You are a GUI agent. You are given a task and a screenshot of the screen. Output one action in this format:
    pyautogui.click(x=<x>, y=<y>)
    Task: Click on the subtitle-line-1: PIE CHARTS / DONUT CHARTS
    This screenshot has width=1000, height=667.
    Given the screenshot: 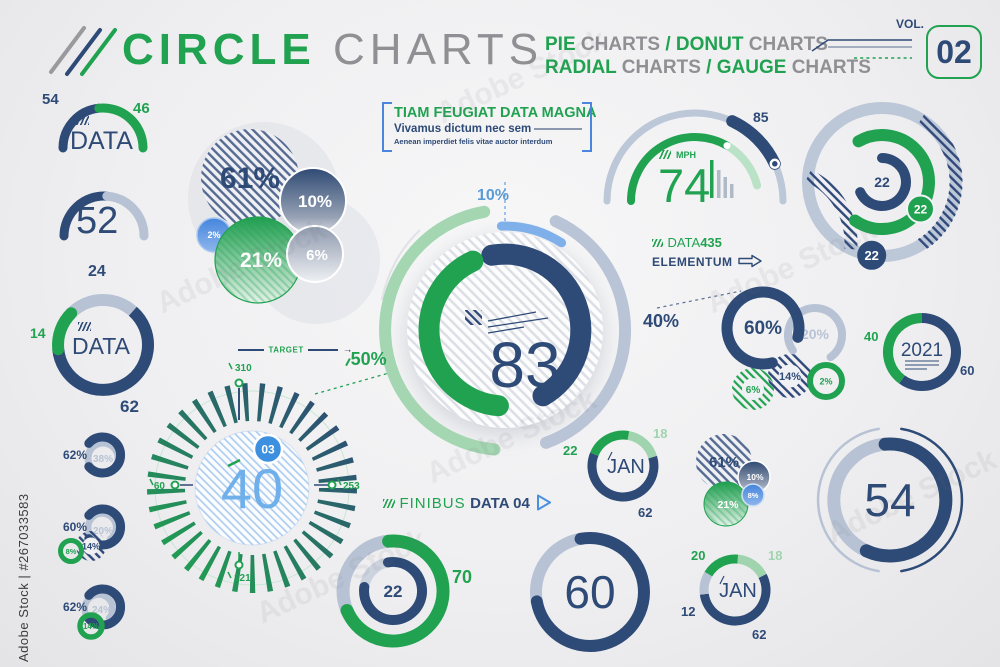 What is the action you would take?
    pyautogui.click(x=708, y=44)
    